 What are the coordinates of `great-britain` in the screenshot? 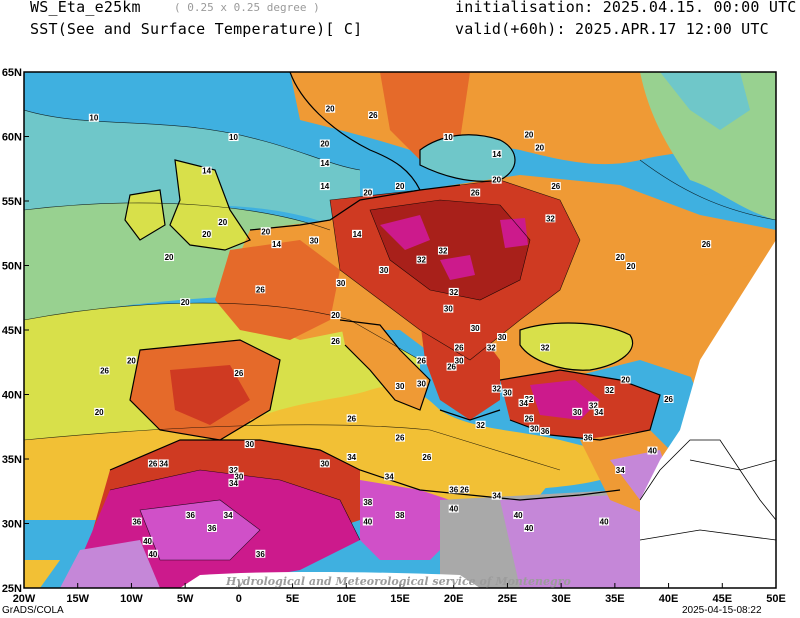 It's located at (210, 205).